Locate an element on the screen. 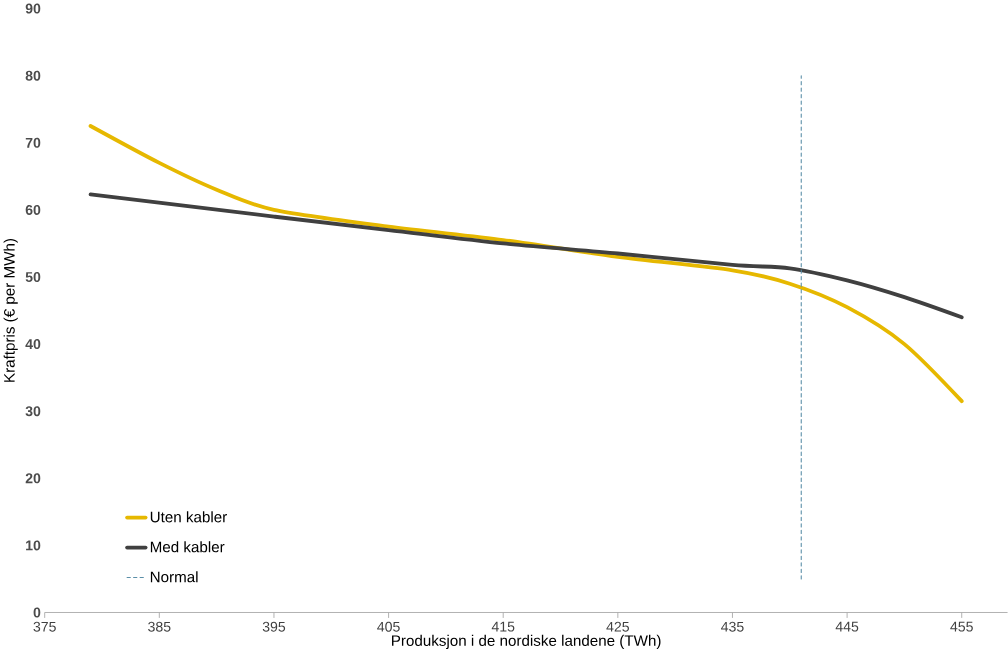 The image size is (1008, 653). y-tick-label: 40 is located at coordinates (33, 344).